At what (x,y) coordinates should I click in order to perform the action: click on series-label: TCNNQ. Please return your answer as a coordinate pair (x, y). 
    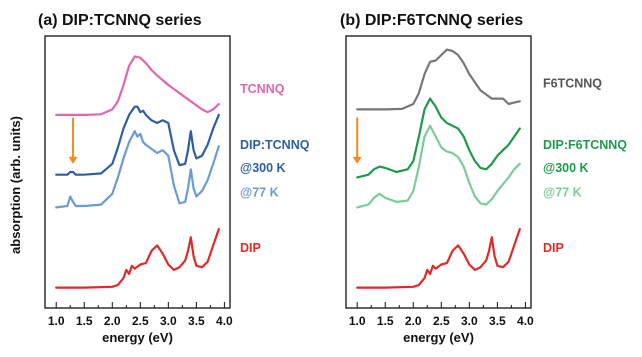
    Looking at the image, I should click on (262, 89).